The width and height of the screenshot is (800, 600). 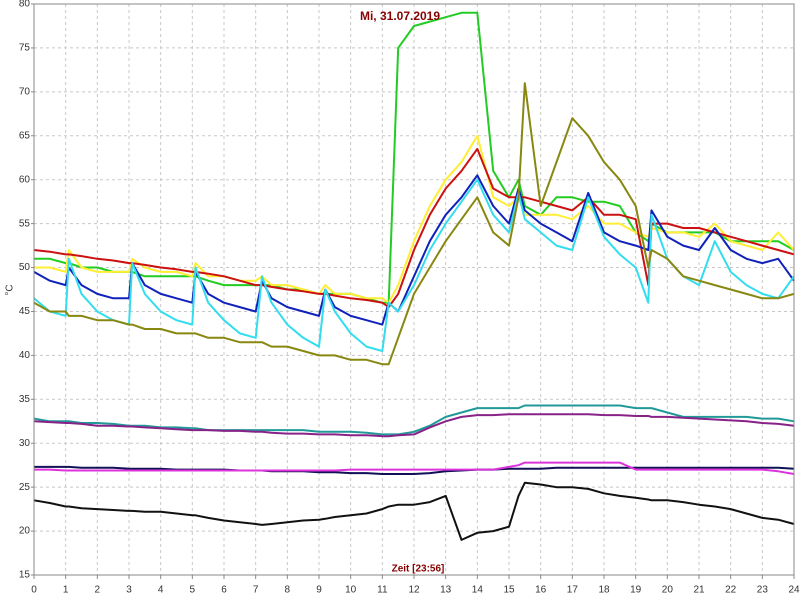 I want to click on y-tick-label: 40, so click(x=25, y=355).